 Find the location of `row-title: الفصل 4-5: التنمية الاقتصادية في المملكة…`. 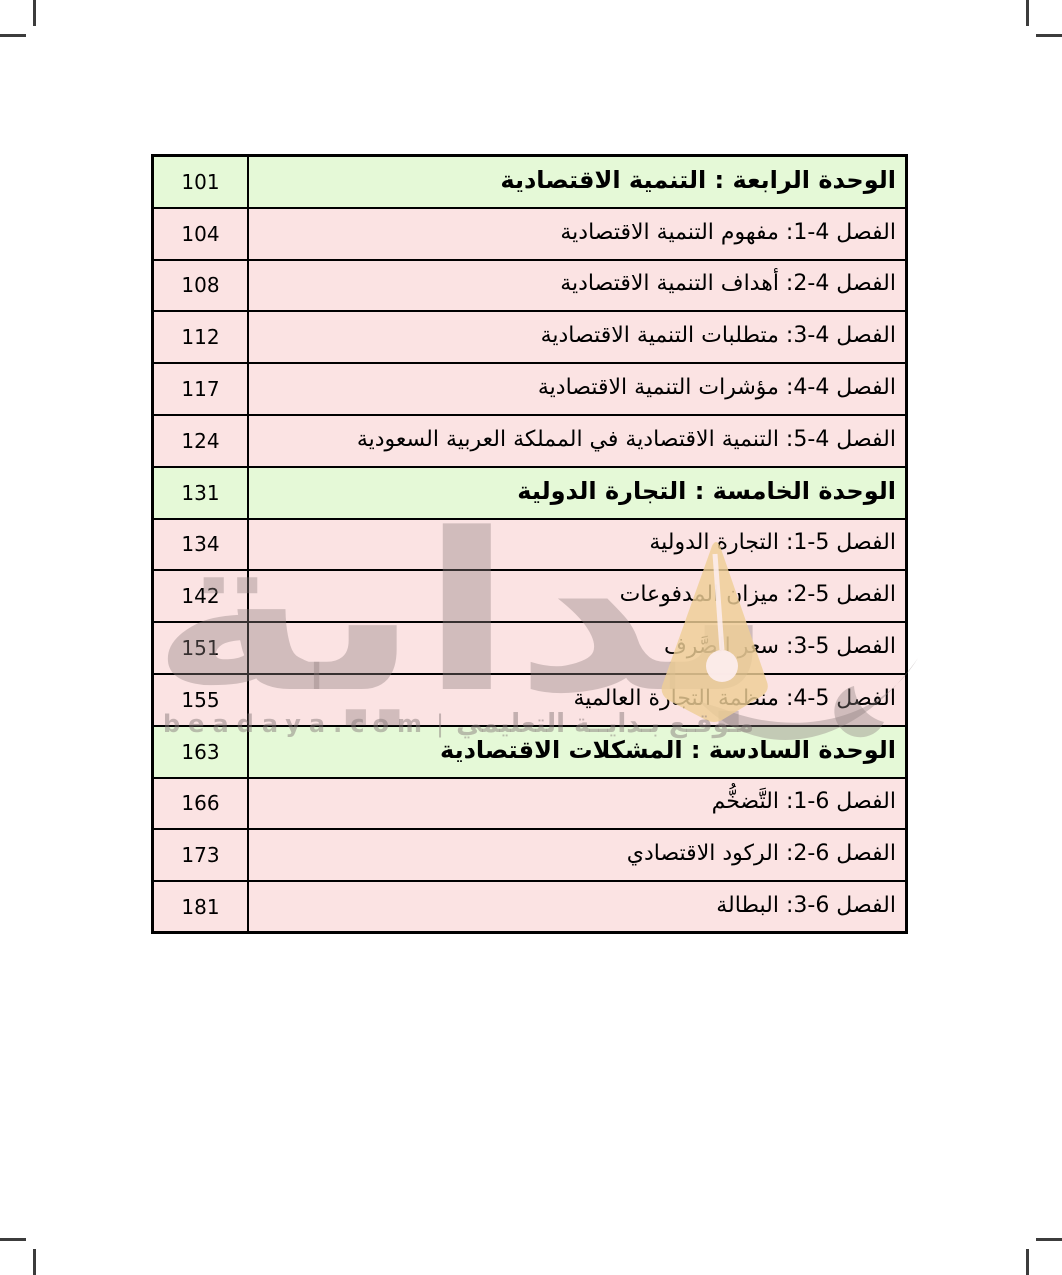

row-title: الفصل 4-5: التنمية الاقتصادية في المملكة… is located at coordinates (626, 439).